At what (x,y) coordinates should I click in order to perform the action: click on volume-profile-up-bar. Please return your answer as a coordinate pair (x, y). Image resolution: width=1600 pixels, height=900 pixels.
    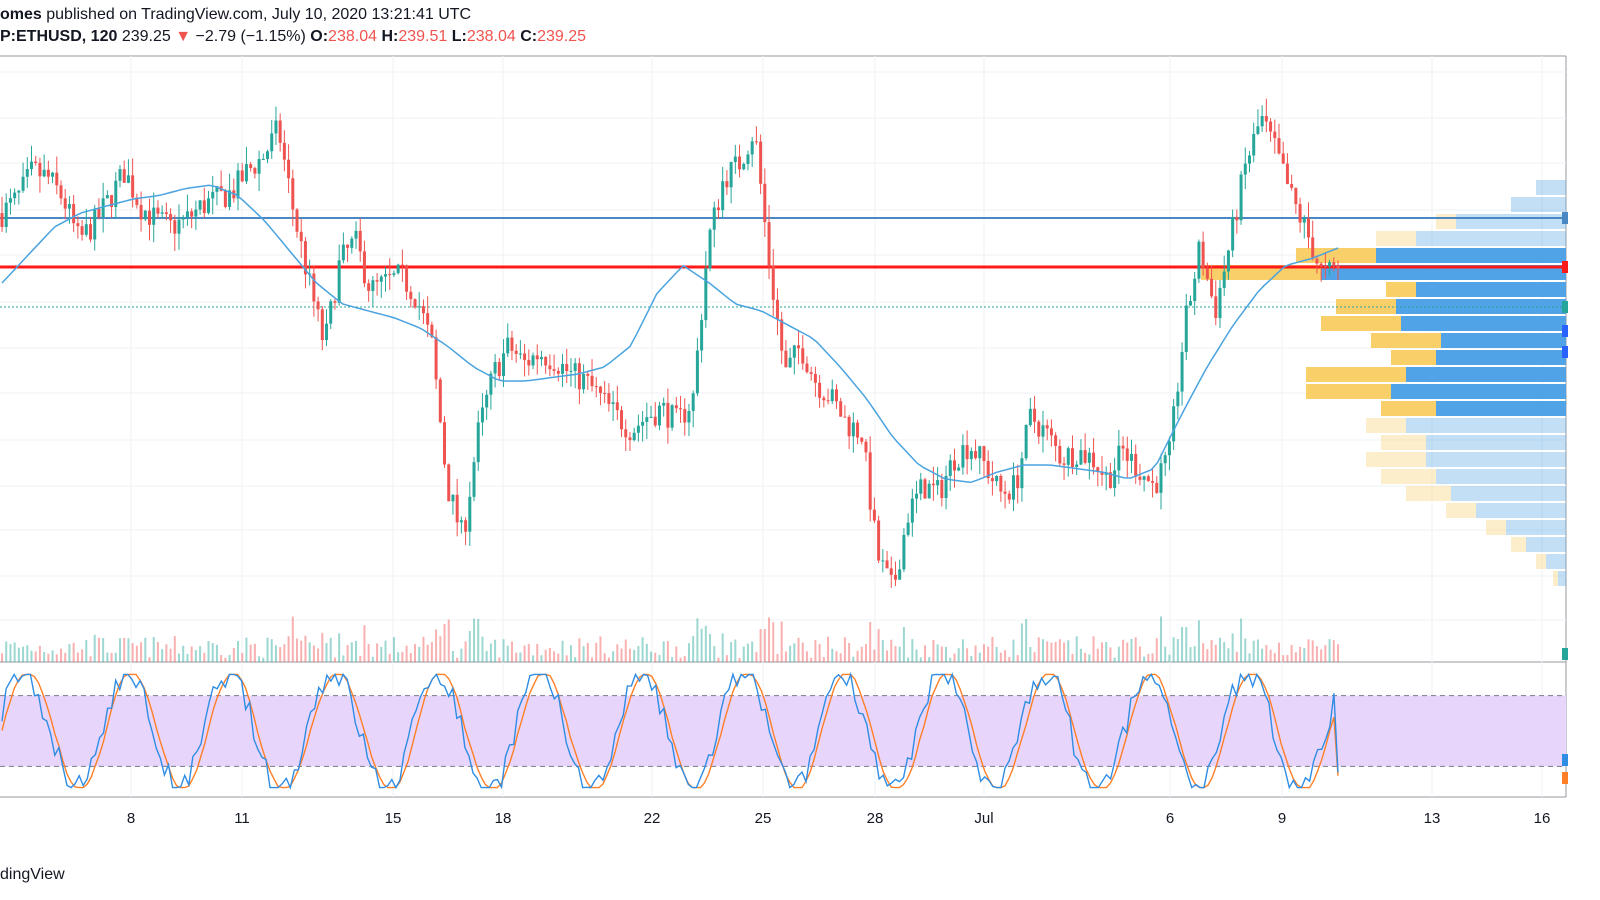
    Looking at the image, I should click on (1386, 425).